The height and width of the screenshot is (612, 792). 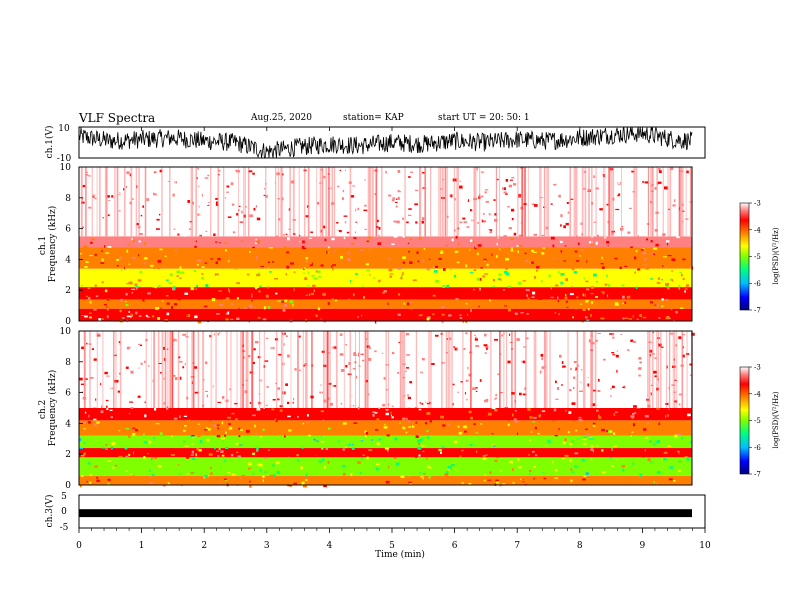 I want to click on frequency-tick-label: 8, so click(x=68, y=363).